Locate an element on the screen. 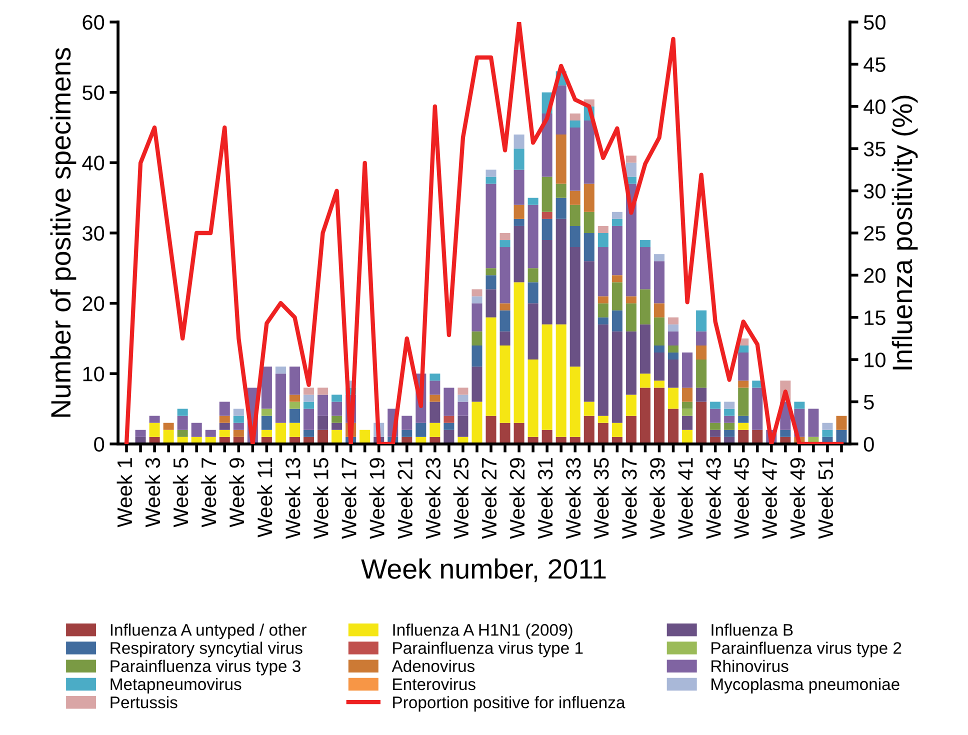  legend-label: Influenza A untyped / other is located at coordinates (208, 632).